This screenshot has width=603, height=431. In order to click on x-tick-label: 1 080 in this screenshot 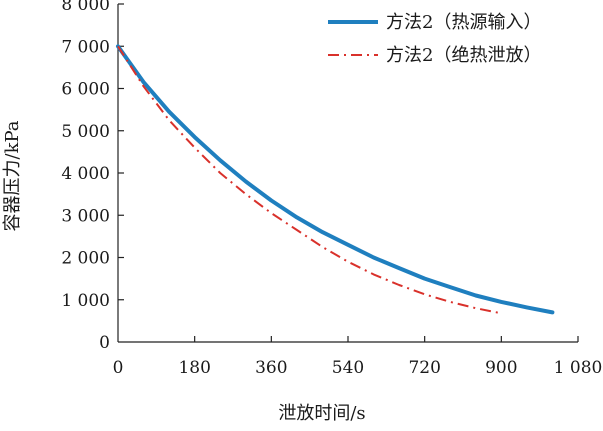, I will do `click(578, 368)`.